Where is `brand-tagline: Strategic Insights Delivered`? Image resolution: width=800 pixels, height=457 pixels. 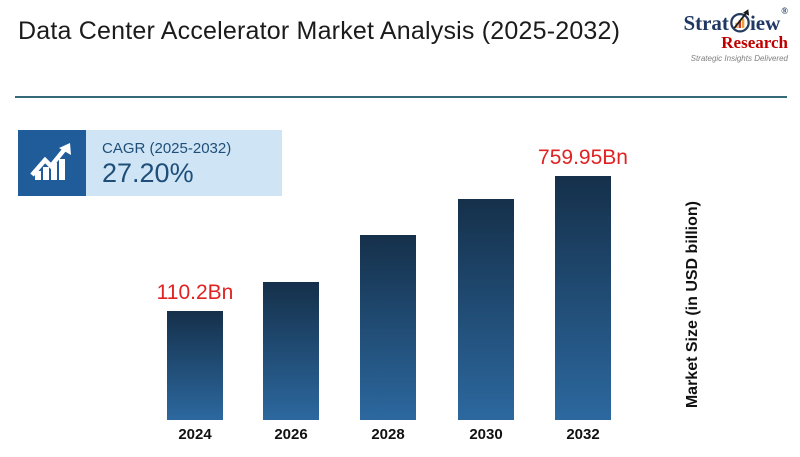 brand-tagline: Strategic Insights Delivered is located at coordinates (739, 58).